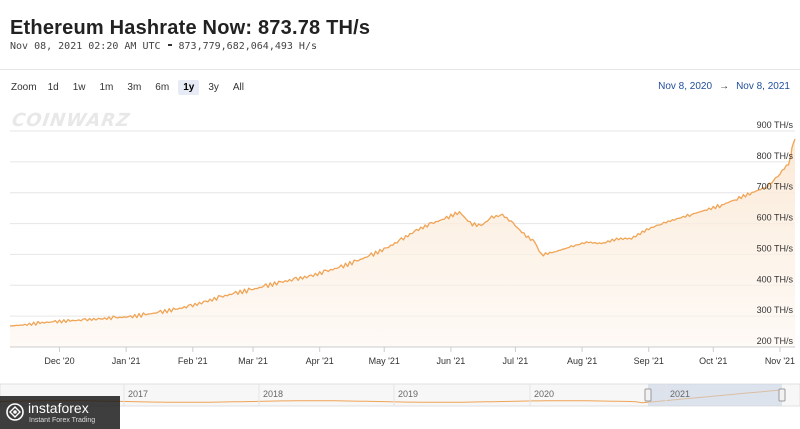 The image size is (800, 429). Describe the element at coordinates (408, 394) in the screenshot. I see `navigator-year-label: 2019` at that location.